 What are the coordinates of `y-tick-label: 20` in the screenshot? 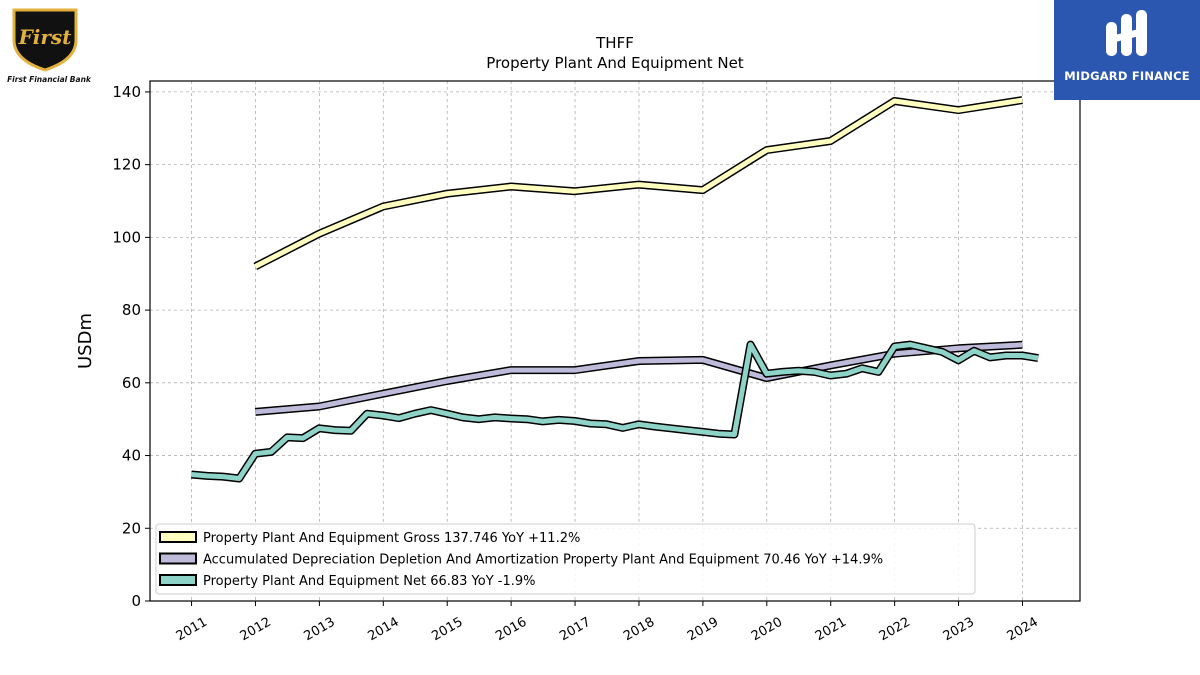 It's located at (131, 528).